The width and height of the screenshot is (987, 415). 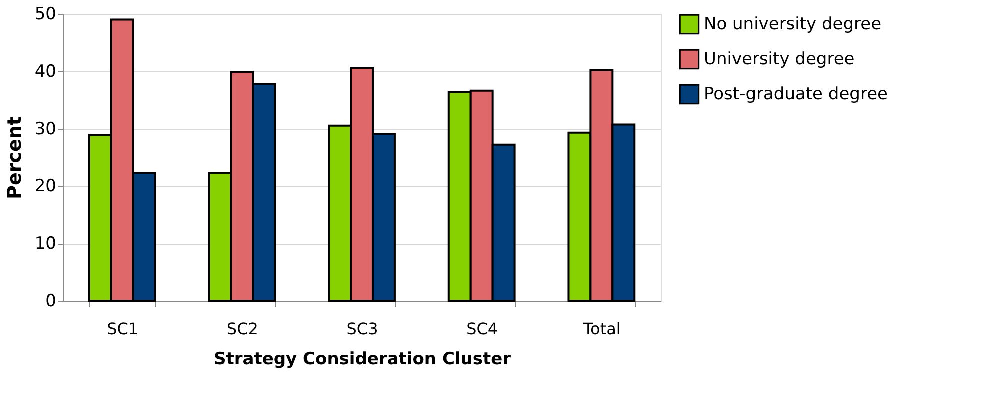 I want to click on y-tick-label: 10, so click(x=45, y=244).